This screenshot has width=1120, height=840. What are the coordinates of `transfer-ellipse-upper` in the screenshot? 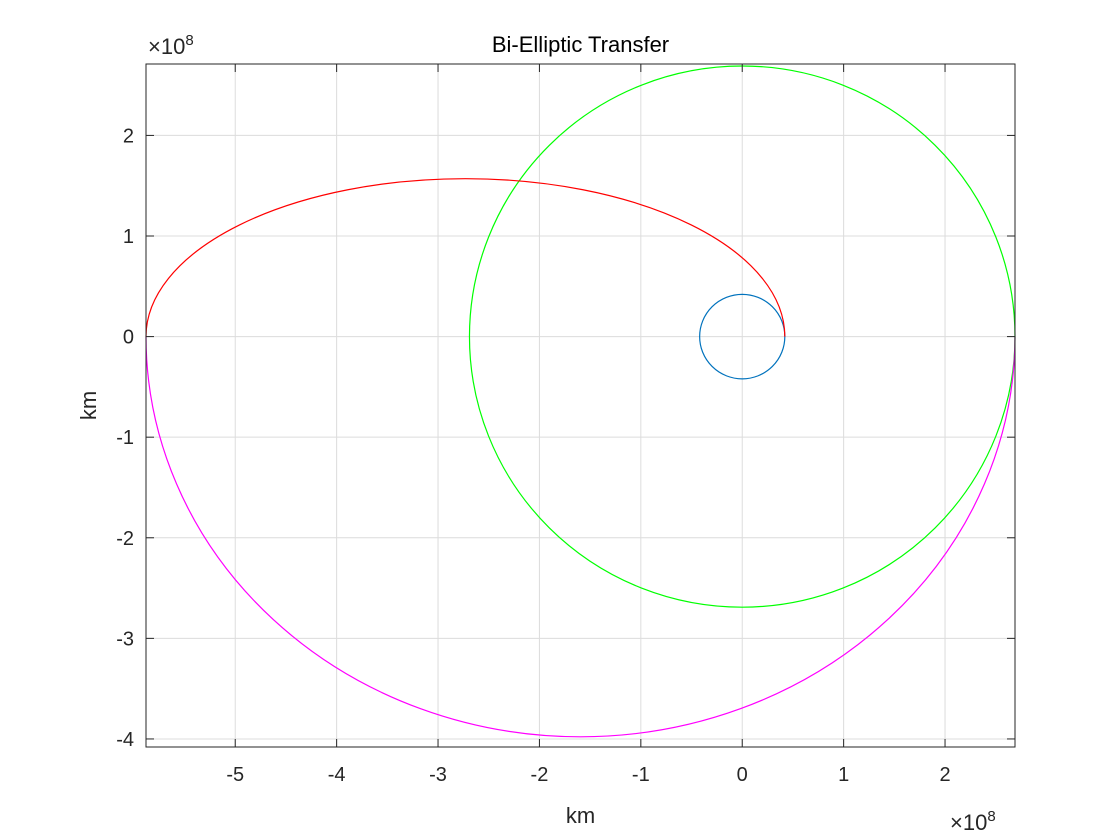 It's located at (465, 257).